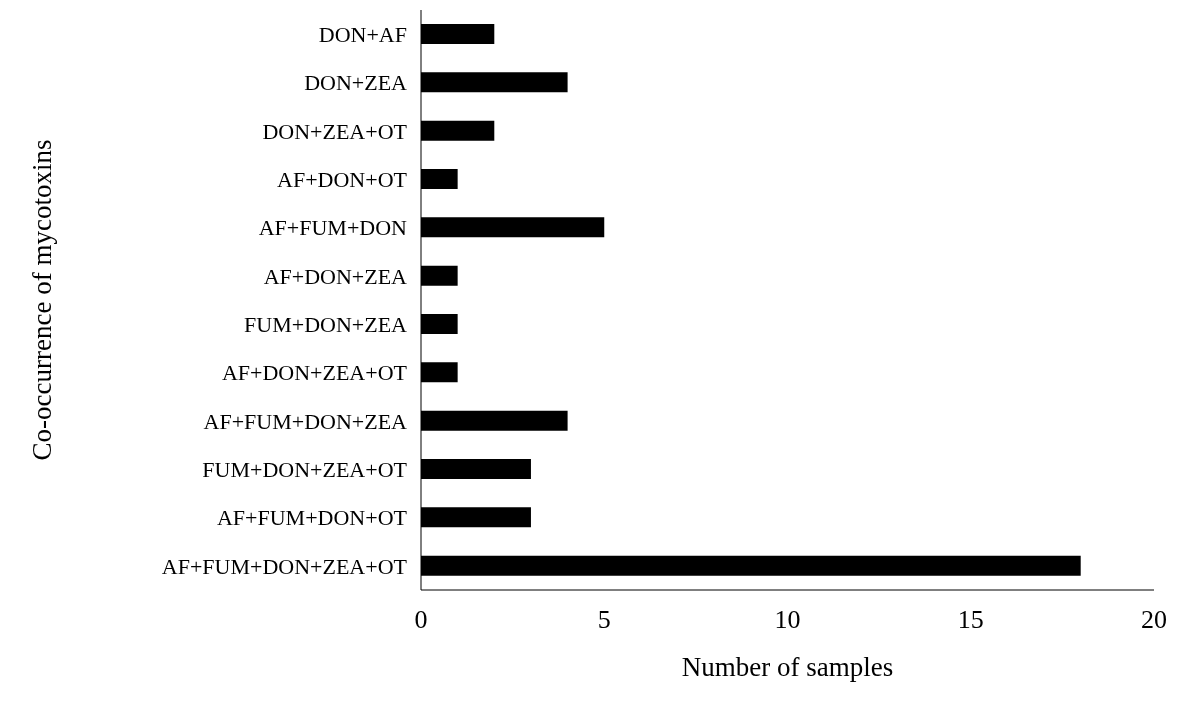 This screenshot has height=706, width=1180. I want to click on y-tick-label: AF+DON+OT, so click(342, 179).